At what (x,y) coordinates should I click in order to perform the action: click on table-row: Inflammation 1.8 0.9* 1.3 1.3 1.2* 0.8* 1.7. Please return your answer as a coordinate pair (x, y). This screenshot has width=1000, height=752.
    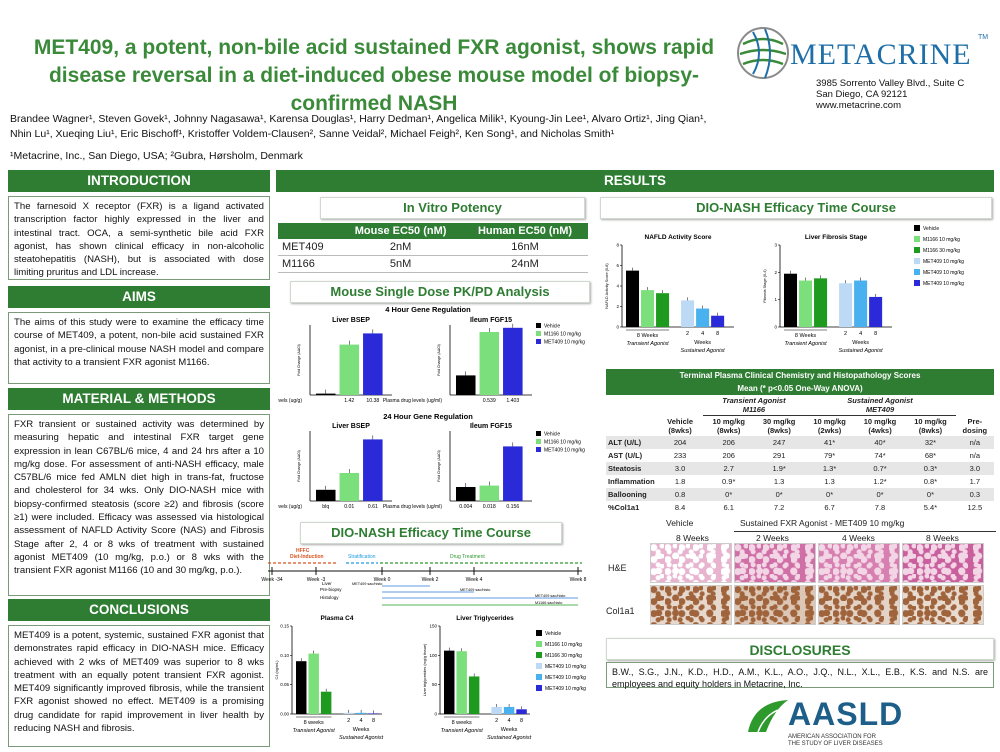
    Looking at the image, I should click on (800, 481).